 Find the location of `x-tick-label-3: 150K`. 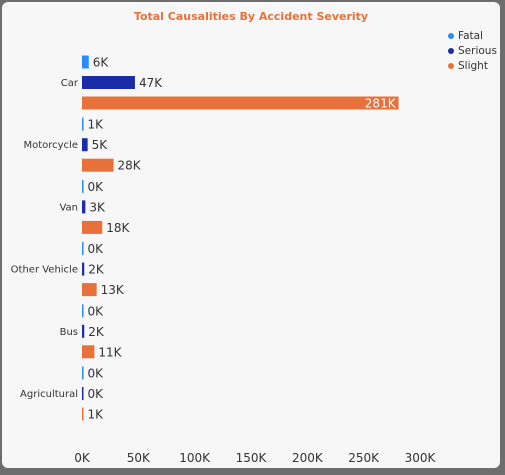

x-tick-label-3: 150K is located at coordinates (252, 458).